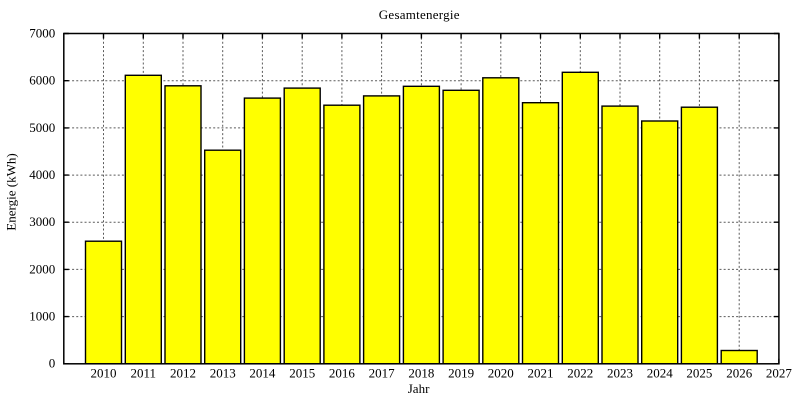 The width and height of the screenshot is (800, 405). Describe the element at coordinates (104, 372) in the screenshot. I see `svg-text: 2010` at that location.